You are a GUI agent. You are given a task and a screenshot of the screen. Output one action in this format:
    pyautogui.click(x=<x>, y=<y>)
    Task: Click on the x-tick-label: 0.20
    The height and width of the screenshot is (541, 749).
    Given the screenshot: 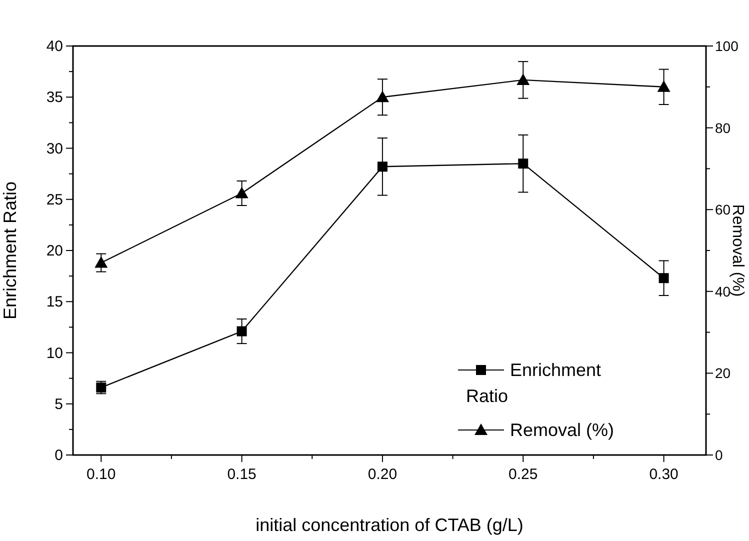 What is the action you would take?
    pyautogui.click(x=383, y=474)
    